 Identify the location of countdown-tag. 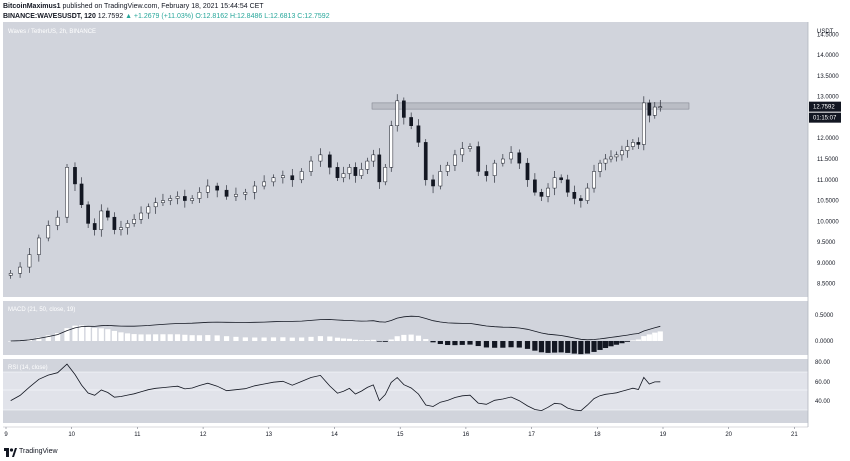
(825, 117).